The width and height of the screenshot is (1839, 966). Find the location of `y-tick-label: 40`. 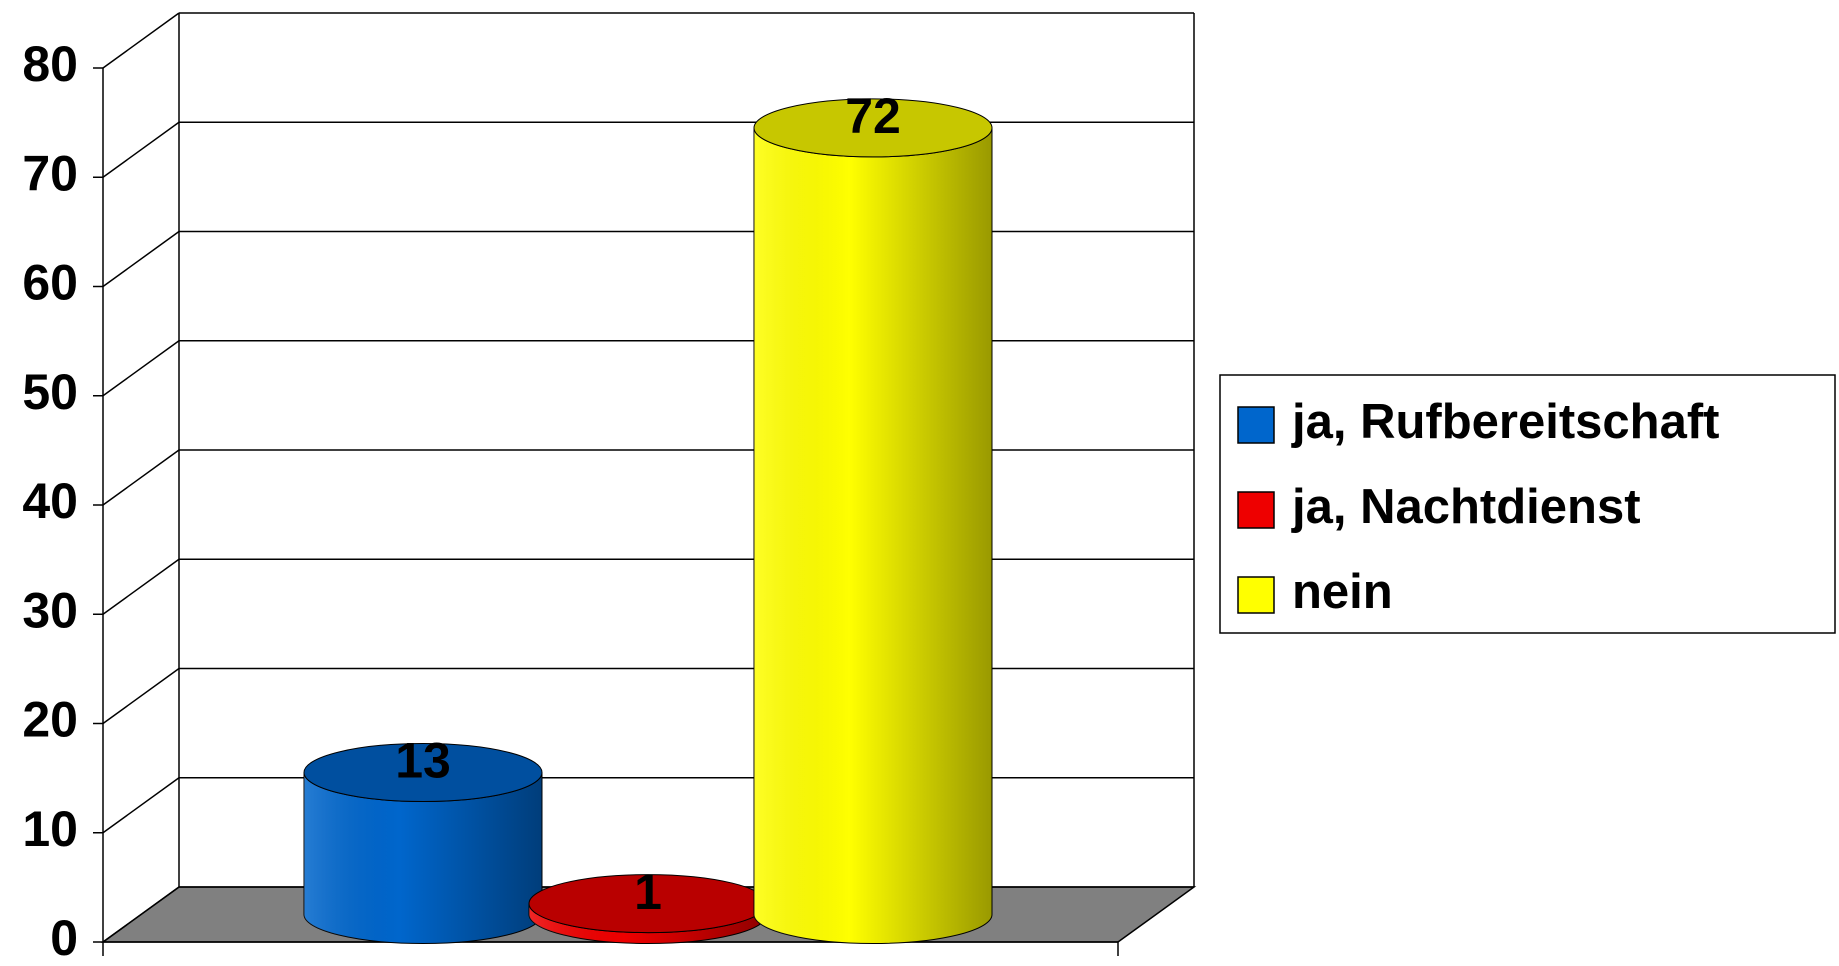

y-tick-label: 40 is located at coordinates (50, 501).